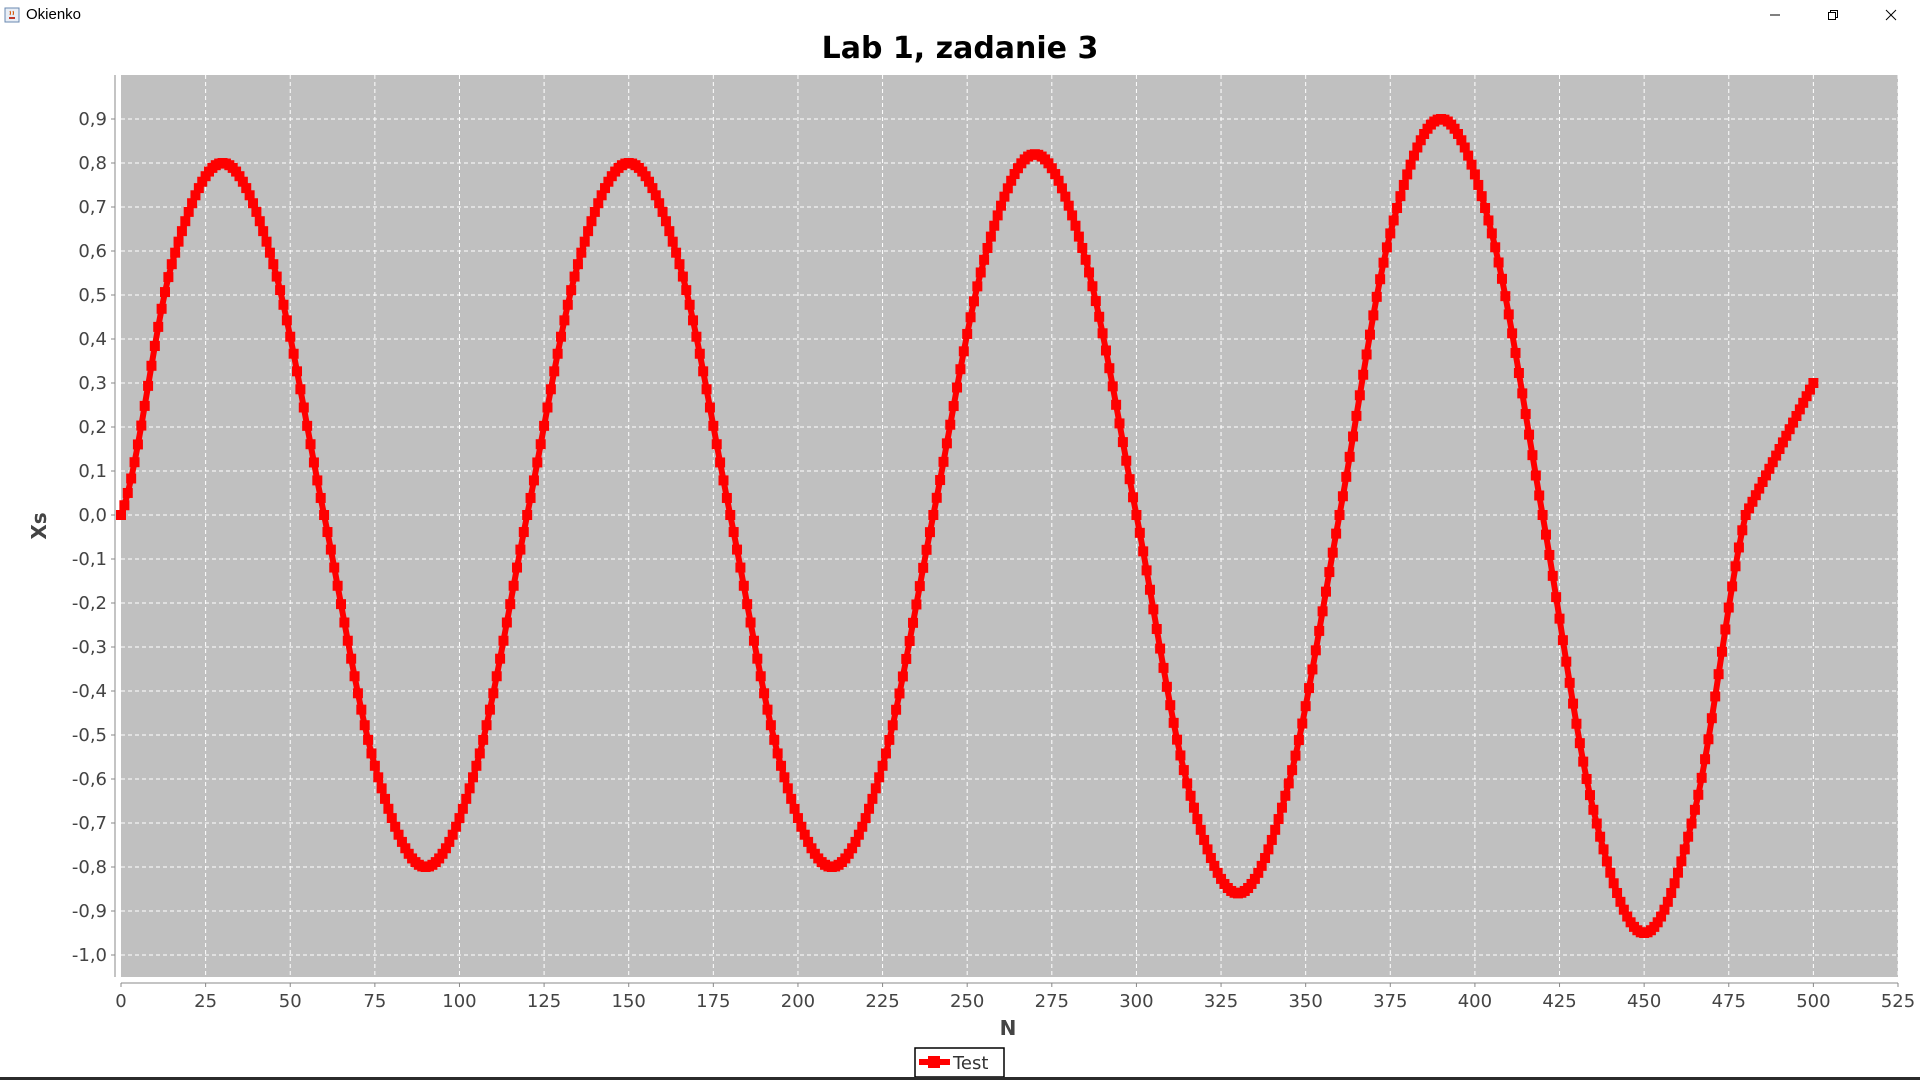 This screenshot has height=1084, width=1920. Describe the element at coordinates (798, 1001) in the screenshot. I see `x-tick-label: 200` at that location.